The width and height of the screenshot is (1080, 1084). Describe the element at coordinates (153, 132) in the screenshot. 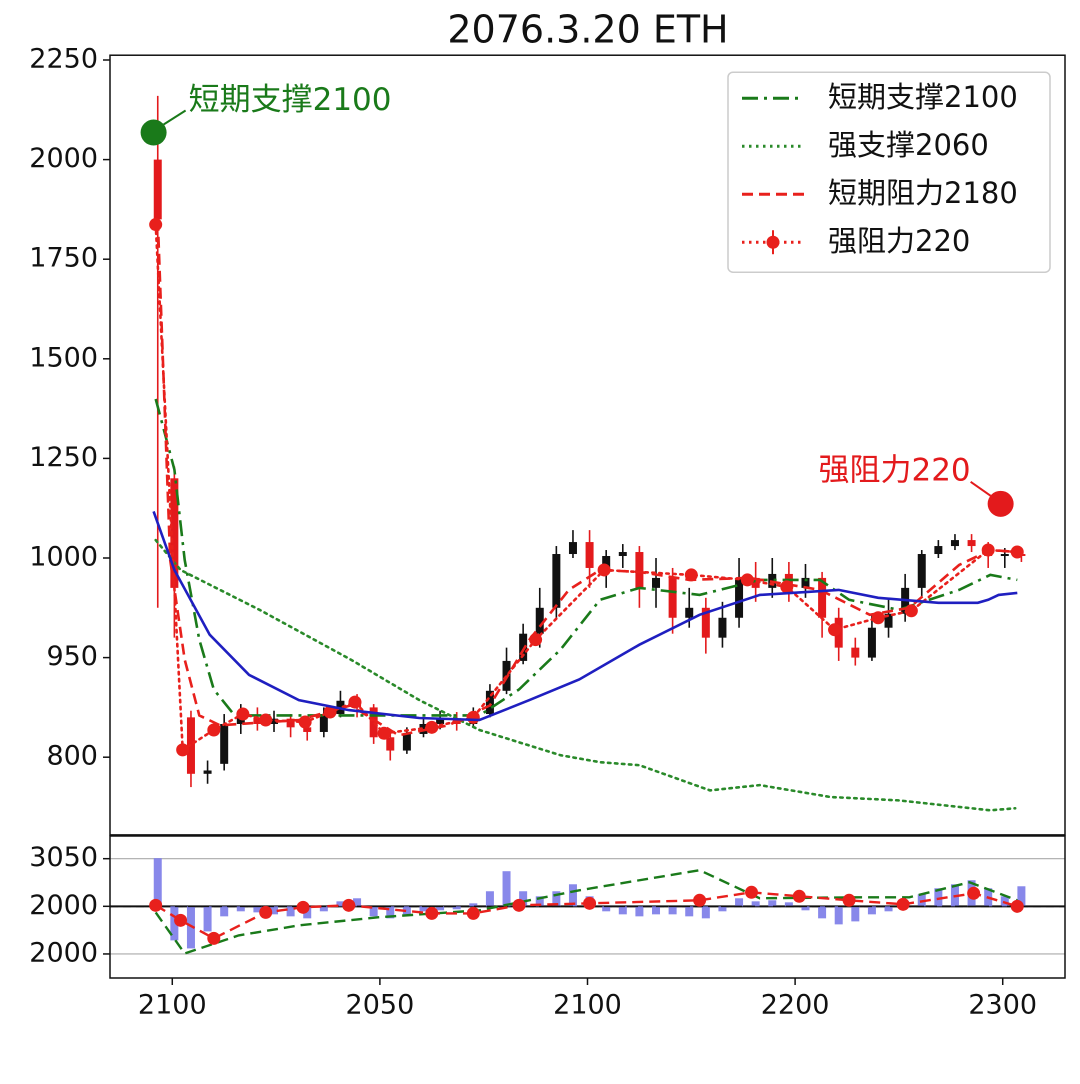

I see `annotation-dot` at that location.